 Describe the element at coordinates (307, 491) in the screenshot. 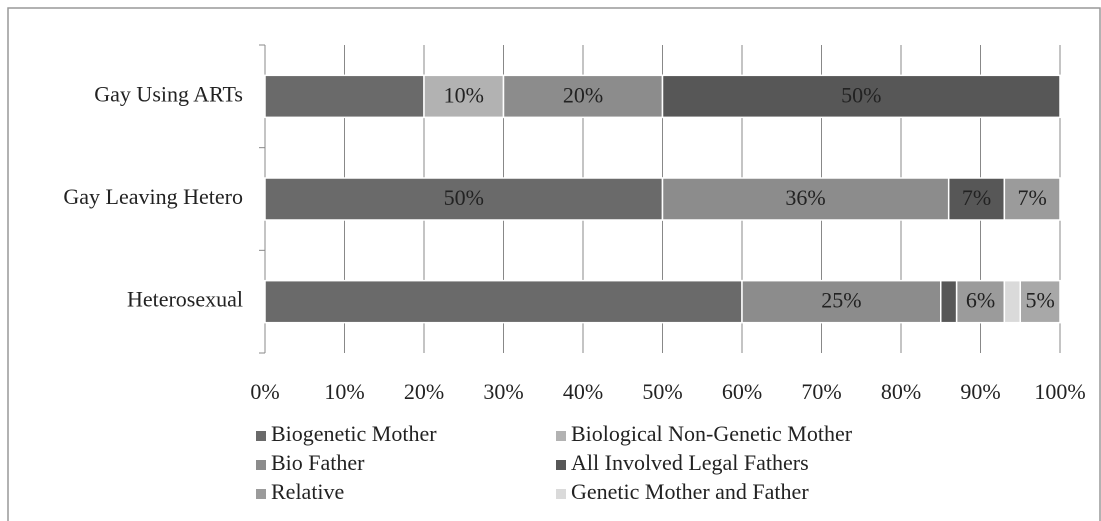

I see `legend-label: Relative` at that location.